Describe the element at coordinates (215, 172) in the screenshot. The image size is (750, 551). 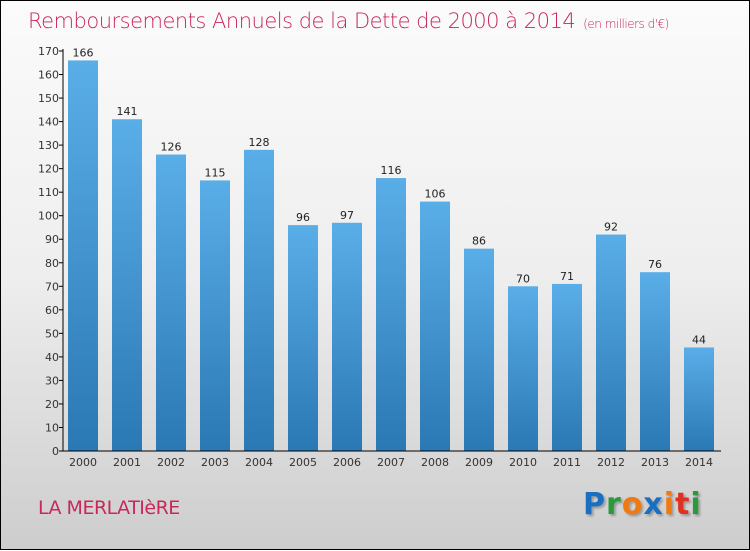
I see `data-label: 115` at that location.